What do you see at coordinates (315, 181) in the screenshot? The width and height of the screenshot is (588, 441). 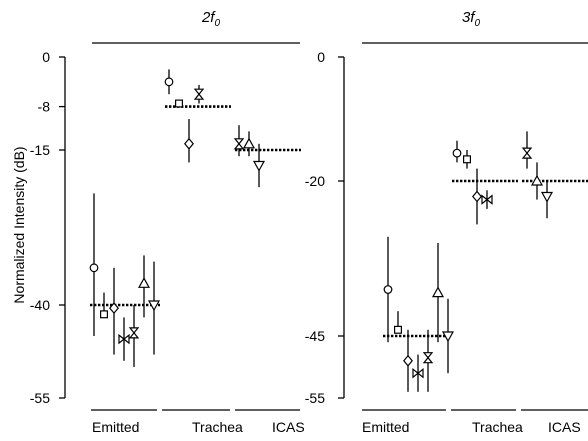 I see `y-tick-label: -20` at bounding box center [315, 181].